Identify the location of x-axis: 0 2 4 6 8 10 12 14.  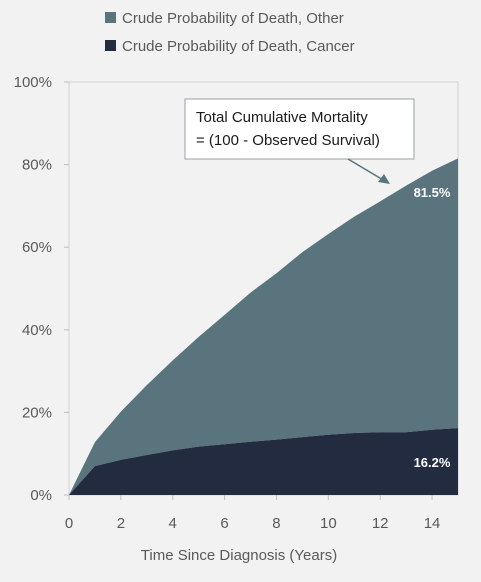
(253, 513).